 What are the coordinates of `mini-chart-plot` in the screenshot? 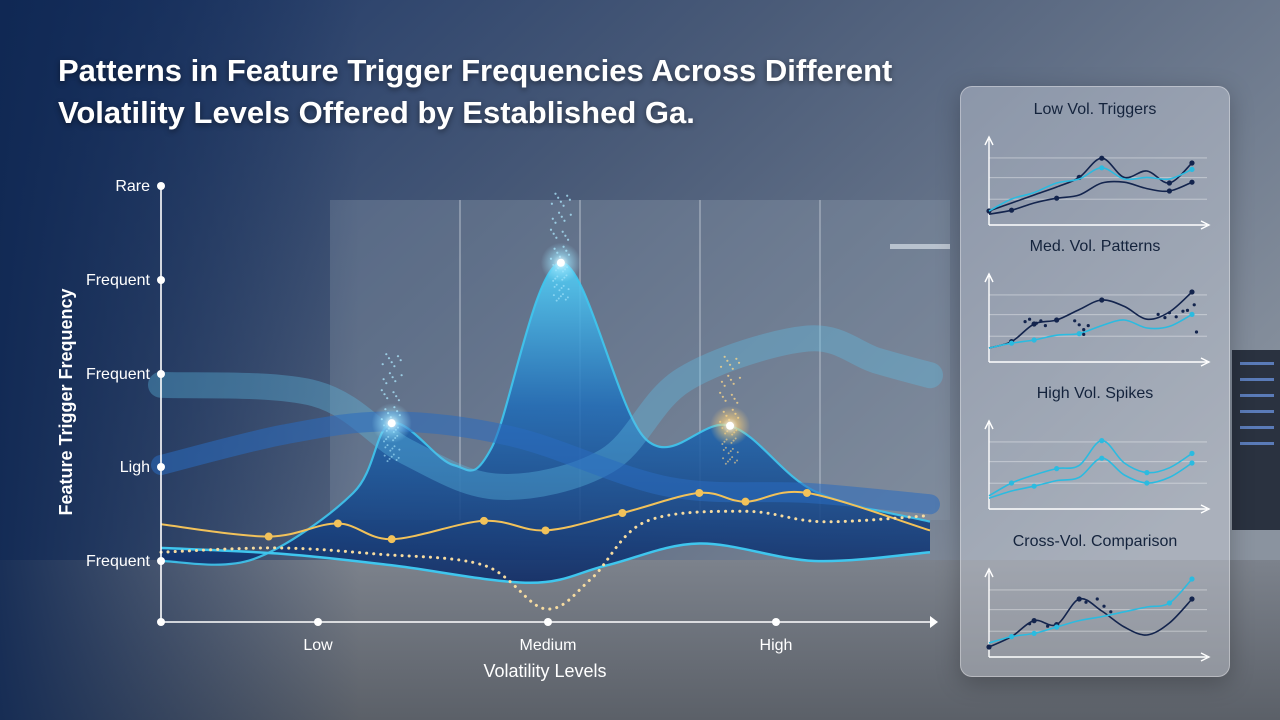 It's located at (1097, 182).